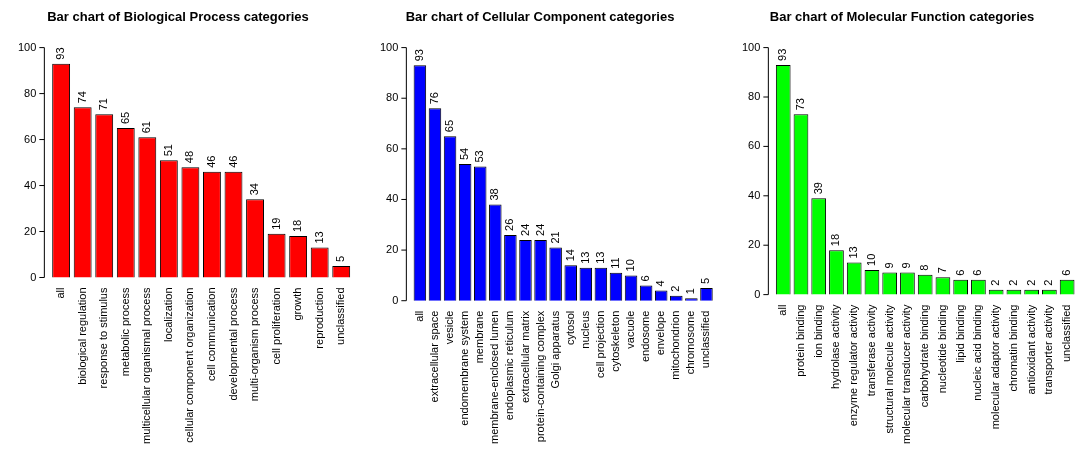 Image resolution: width=1088 pixels, height=450 pixels. Describe the element at coordinates (888, 369) in the screenshot. I see `x-tick-label: structural molecule activity` at that location.